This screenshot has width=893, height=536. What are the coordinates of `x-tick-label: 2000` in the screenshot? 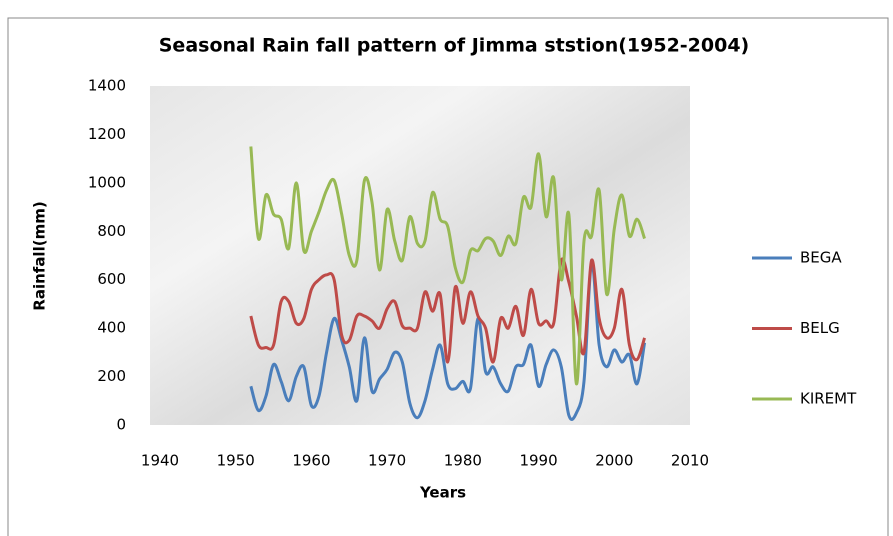 It's located at (614, 461).